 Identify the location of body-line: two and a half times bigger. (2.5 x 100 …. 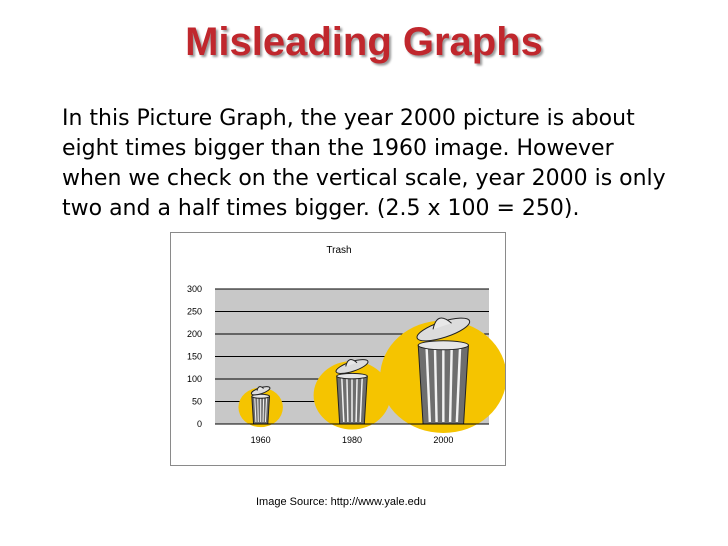
(321, 208).